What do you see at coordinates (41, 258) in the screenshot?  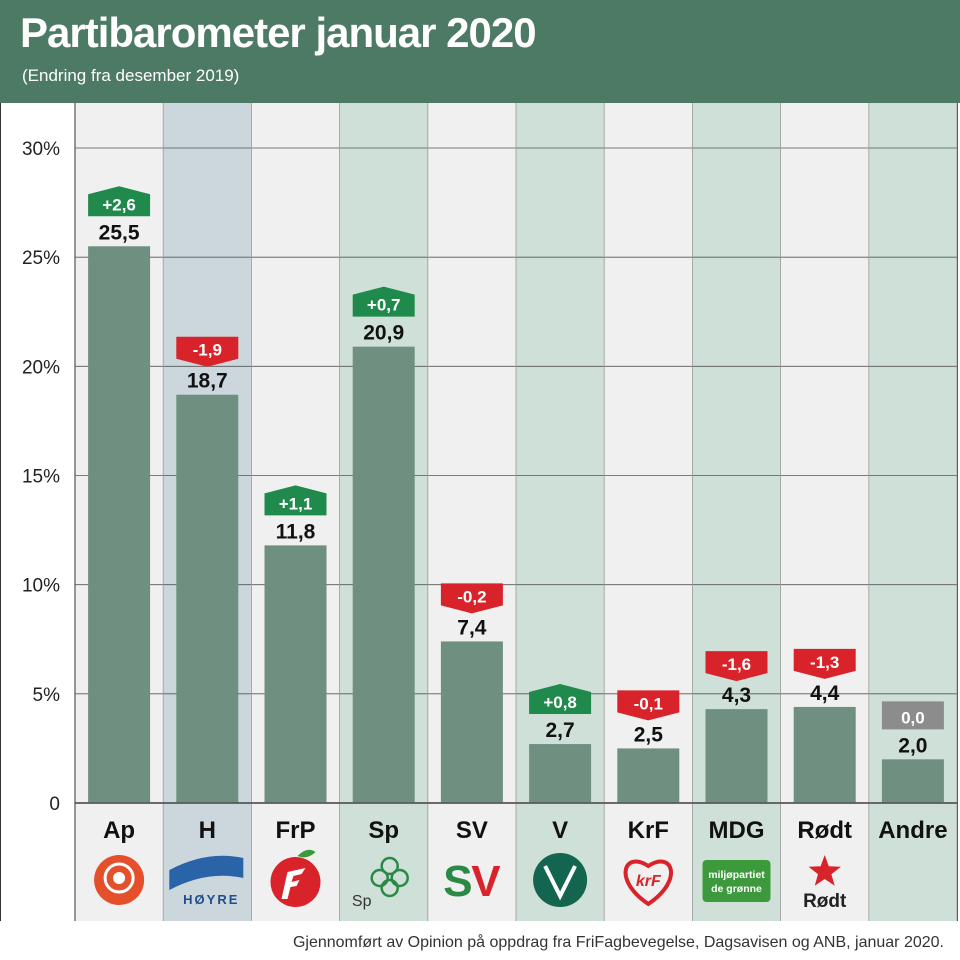 I see `y-tick-label: 25%` at bounding box center [41, 258].